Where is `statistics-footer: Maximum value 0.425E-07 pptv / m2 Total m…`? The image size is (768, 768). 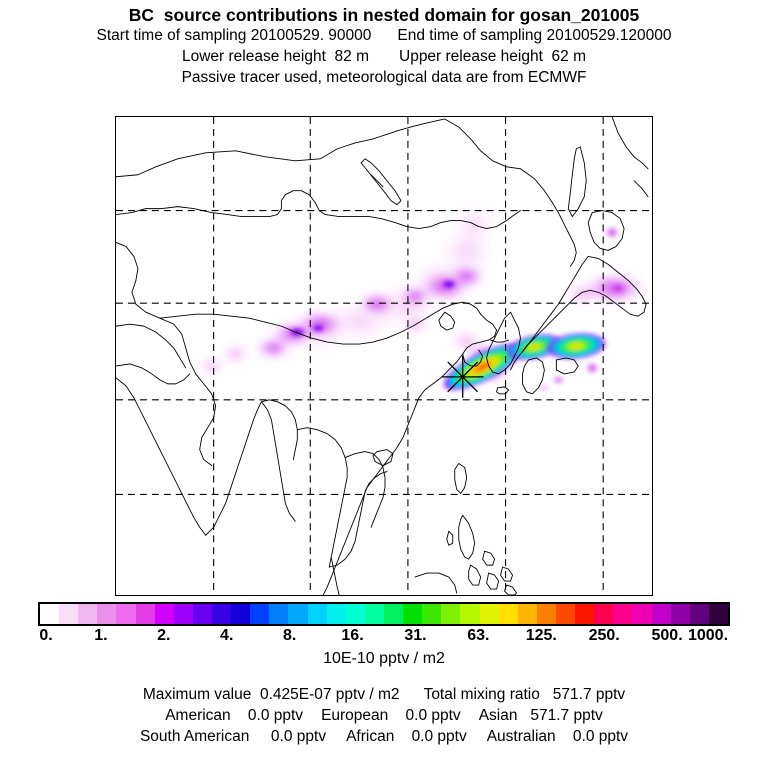
statistics-footer: Maximum value 0.425E-07 pptv / m2 Total m… is located at coordinates (384, 715).